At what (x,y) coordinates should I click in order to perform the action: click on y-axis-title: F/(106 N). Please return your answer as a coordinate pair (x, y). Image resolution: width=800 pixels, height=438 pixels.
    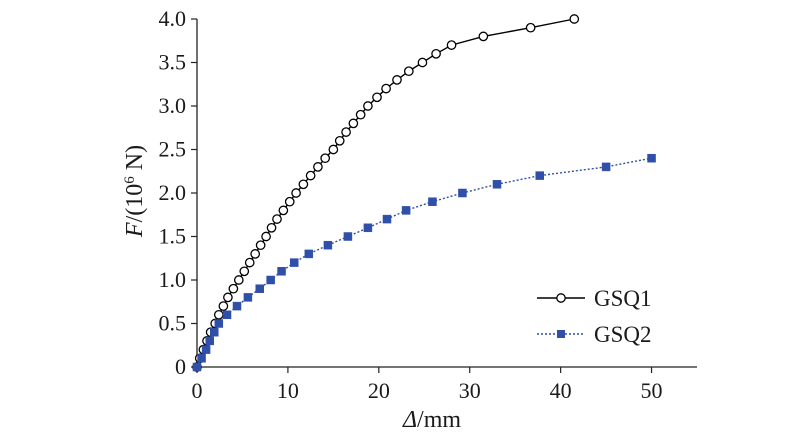
    Looking at the image, I should click on (135, 191).